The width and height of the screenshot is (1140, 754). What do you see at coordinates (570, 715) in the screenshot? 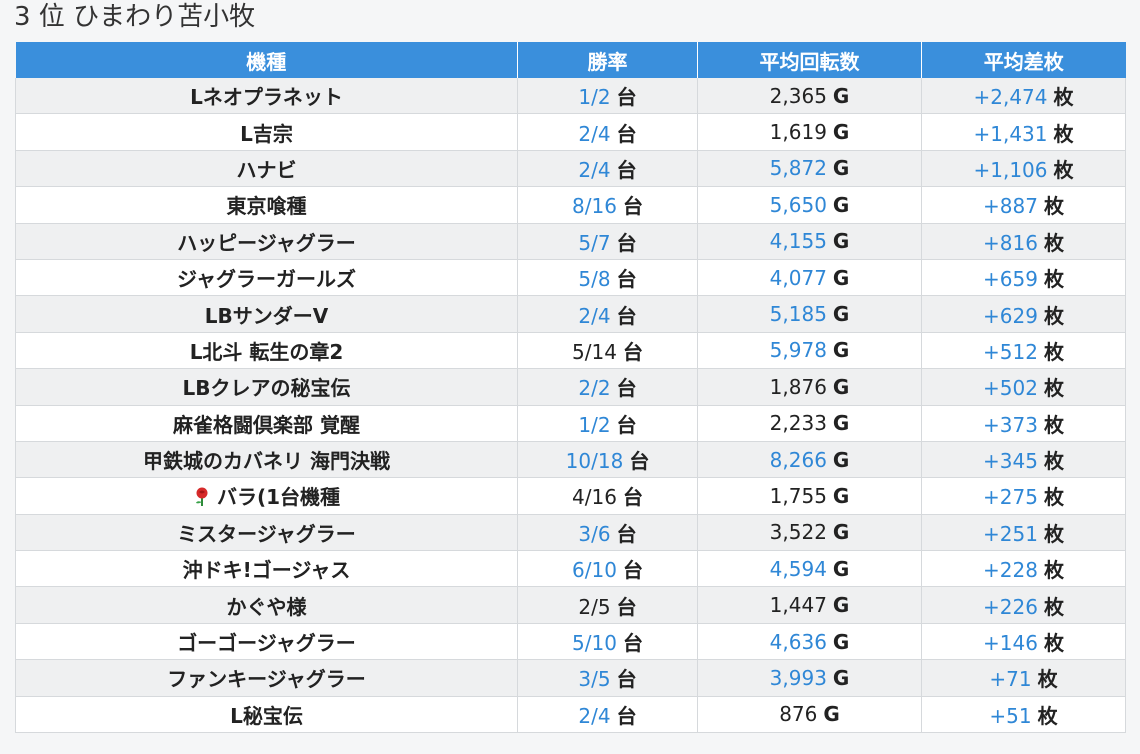
I see `table-row: L秘宝伝 2/4 台 876 G +51 枚` at bounding box center [570, 715].